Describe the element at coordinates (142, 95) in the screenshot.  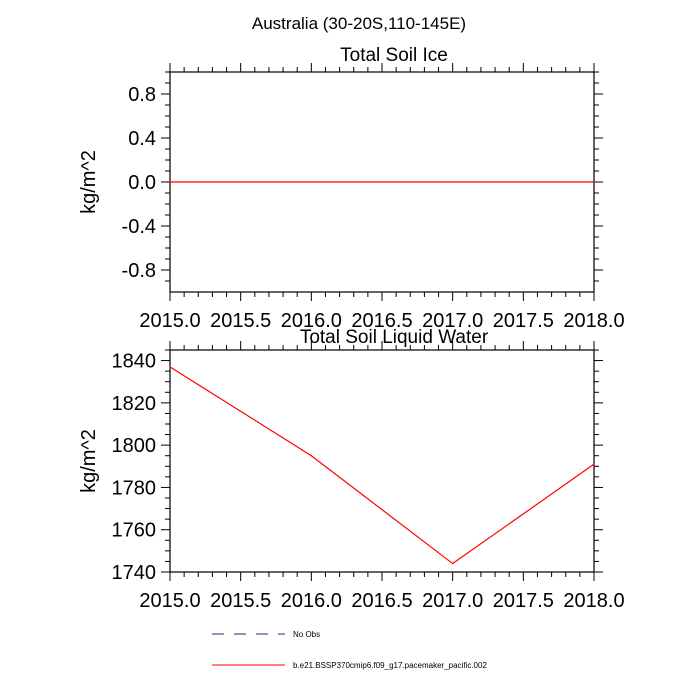
I see `y-tick-label: 0.8` at that location.